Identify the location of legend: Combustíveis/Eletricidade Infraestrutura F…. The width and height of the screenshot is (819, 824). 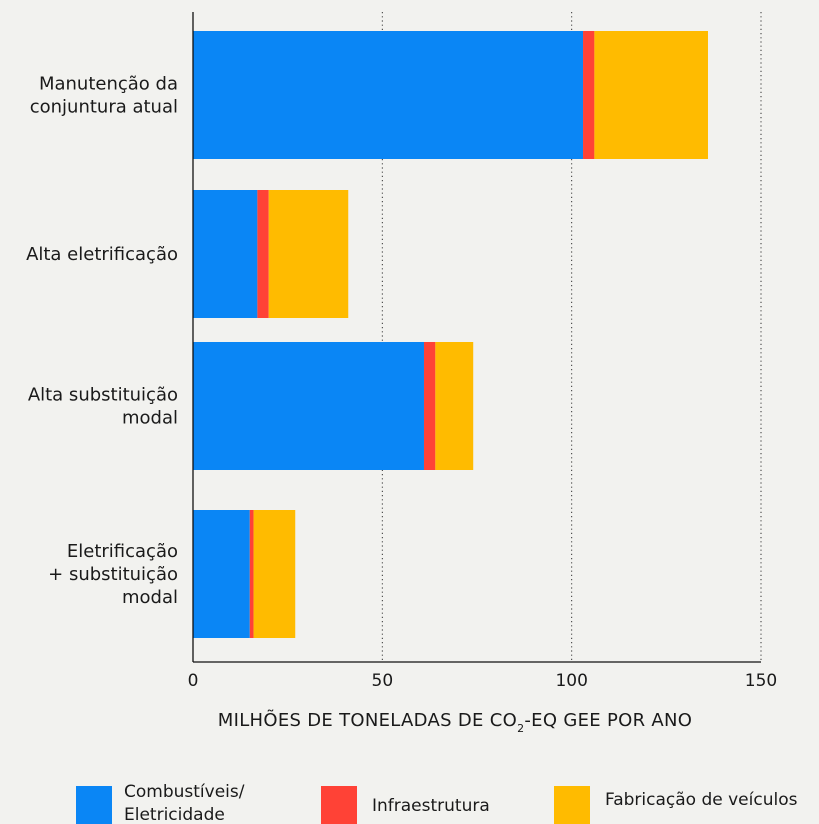
(437, 803).